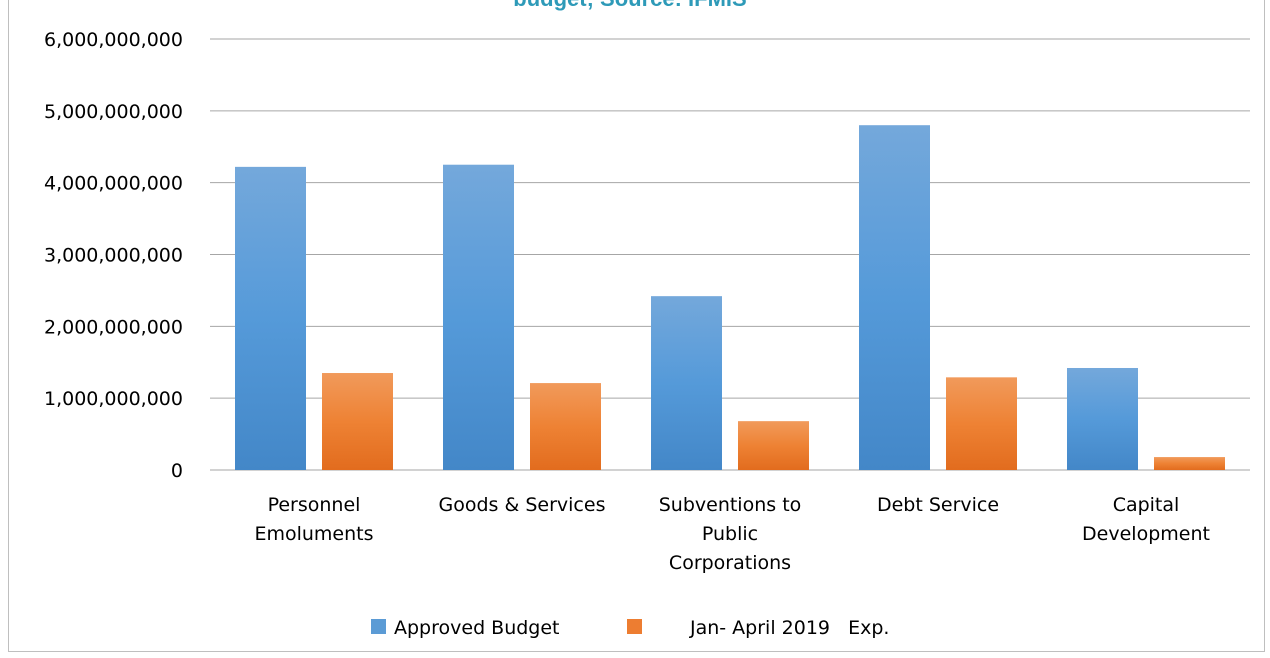 Image resolution: width=1270 pixels, height=658 pixels. What do you see at coordinates (477, 628) in the screenshot?
I see `legend-label: Approved Budget` at bounding box center [477, 628].